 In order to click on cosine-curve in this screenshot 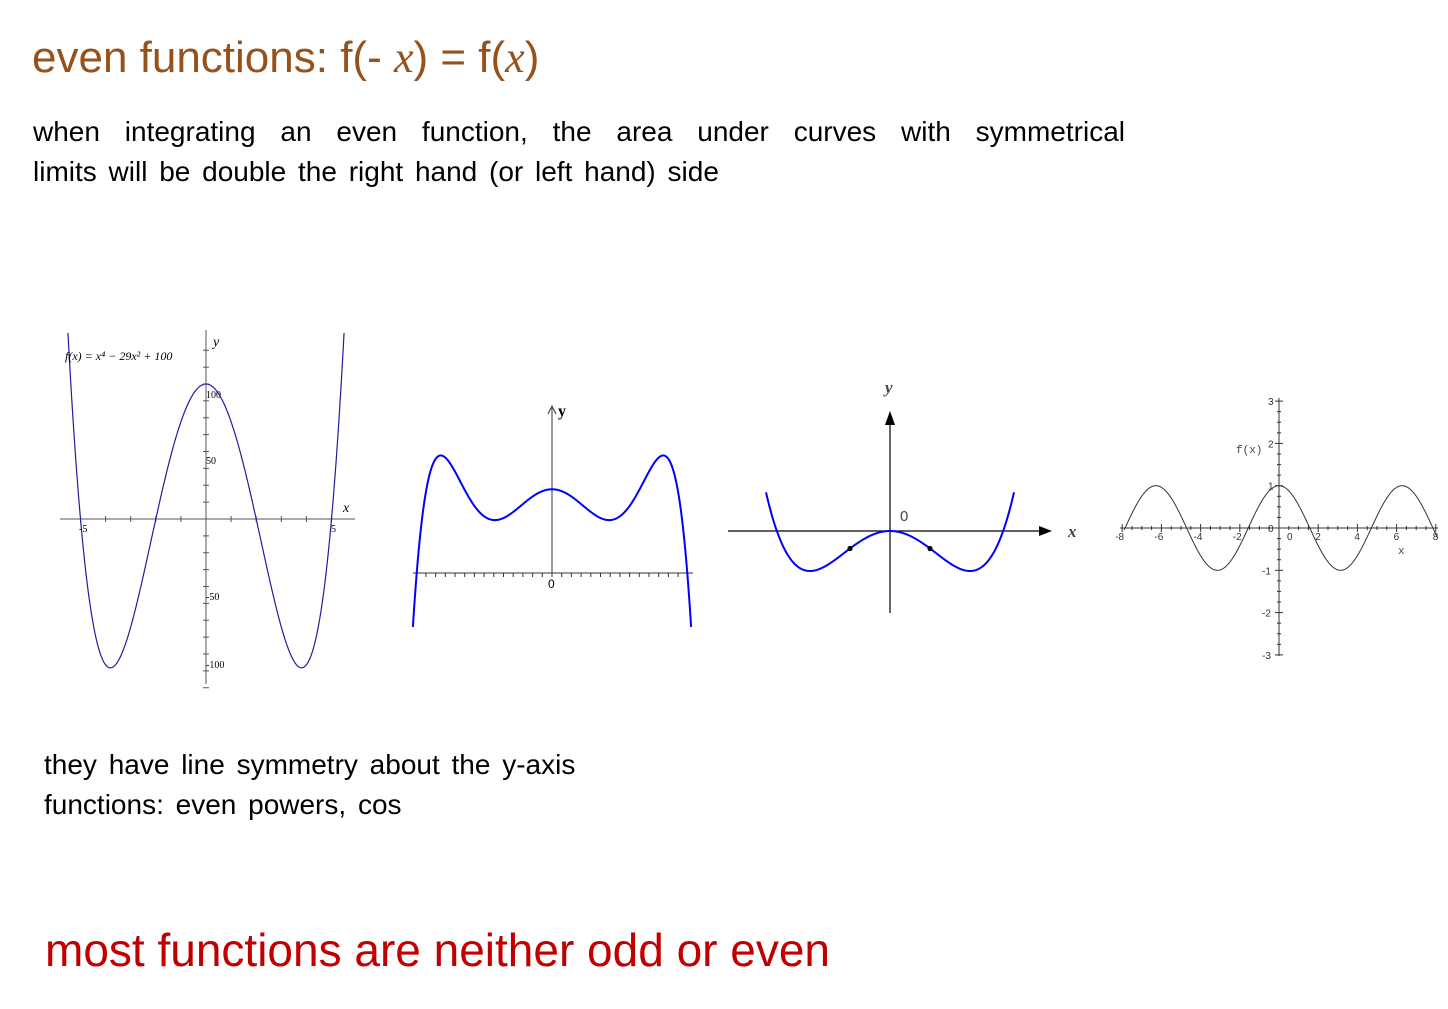, I will do `click(1281, 528)`.